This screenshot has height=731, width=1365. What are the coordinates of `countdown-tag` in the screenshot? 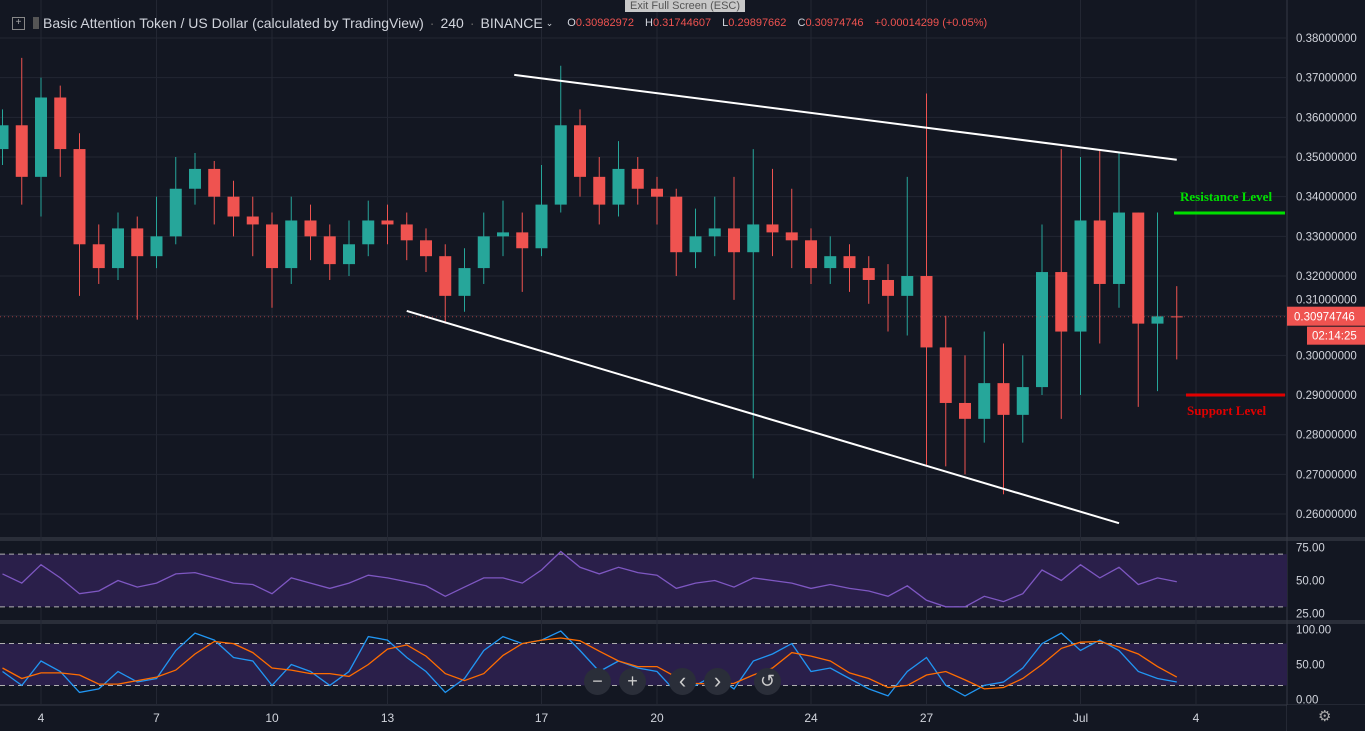 It's located at (1336, 335).